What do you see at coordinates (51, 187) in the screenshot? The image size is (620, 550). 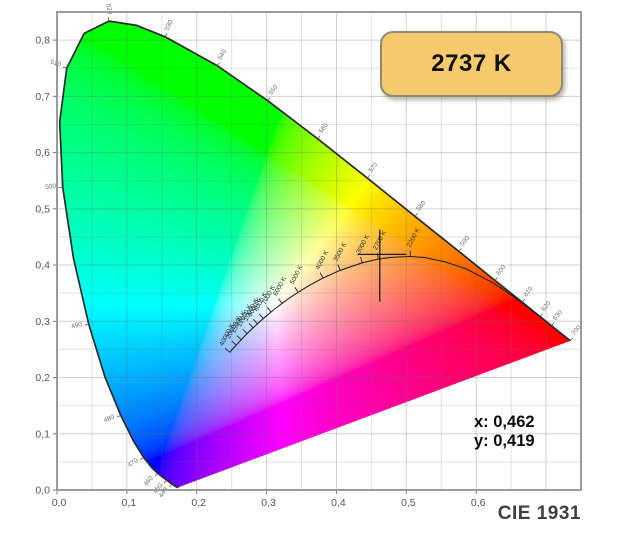 I see `svg-text: 500` at bounding box center [51, 187].